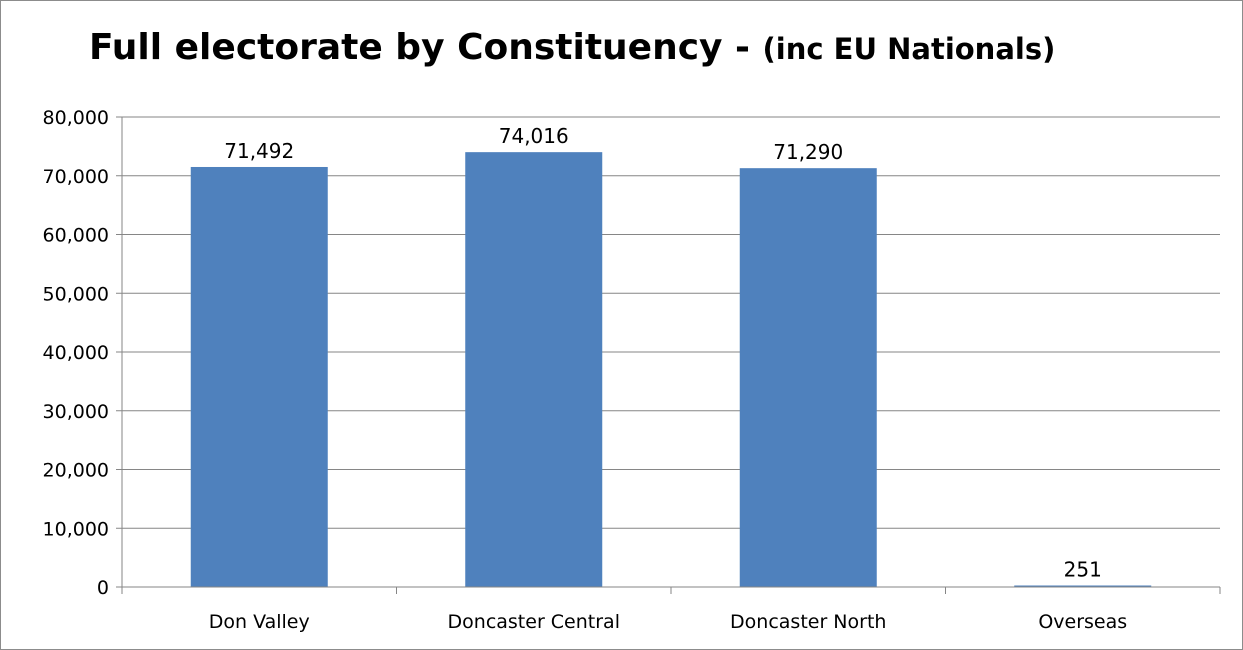 Image resolution: width=1243 pixels, height=650 pixels. Describe the element at coordinates (76, 412) in the screenshot. I see `y-tick-label: 30,000` at that location.